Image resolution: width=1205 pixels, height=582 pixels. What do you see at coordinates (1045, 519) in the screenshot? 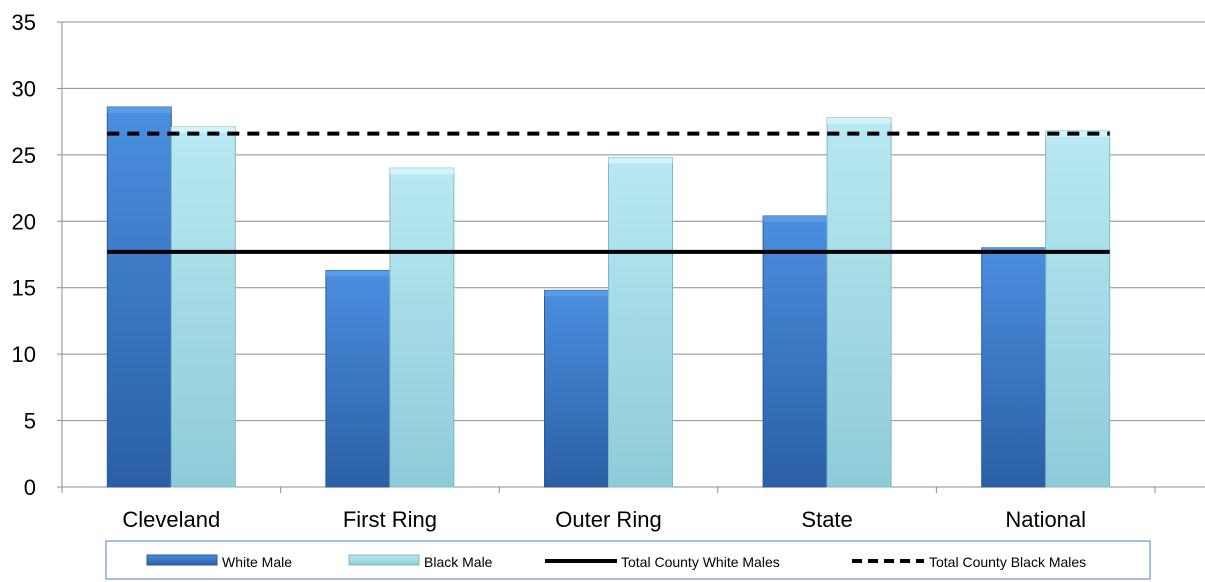
I see `x-category-label: National` at bounding box center [1045, 519].